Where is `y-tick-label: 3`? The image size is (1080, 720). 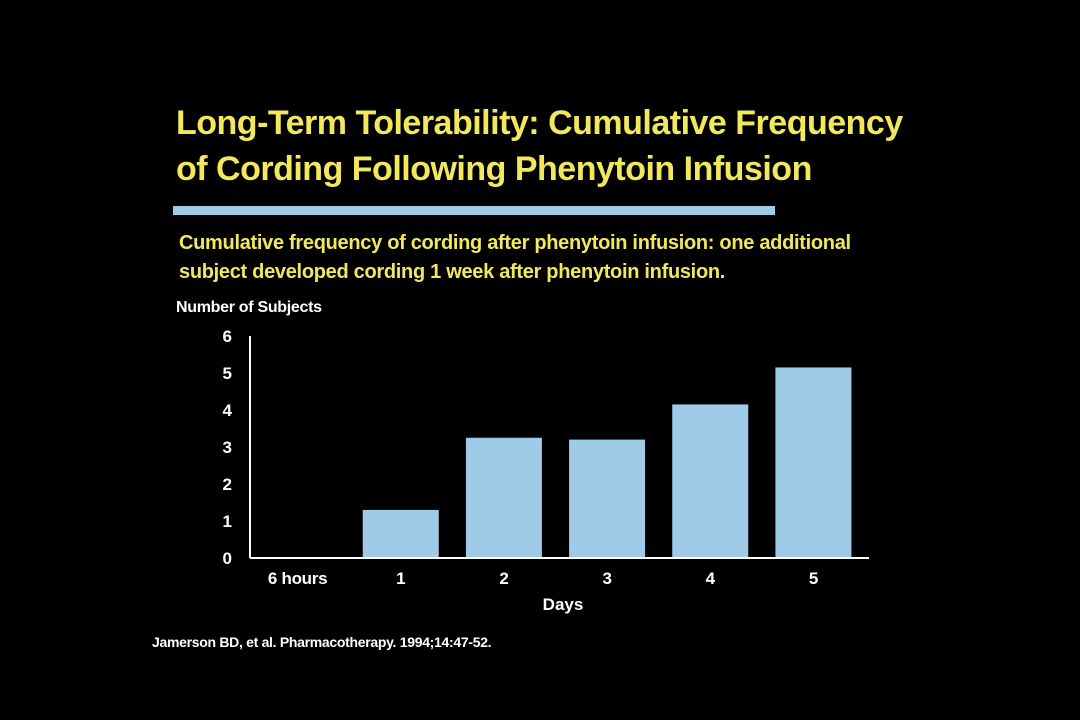 y-tick-label: 3 is located at coordinates (227, 447).